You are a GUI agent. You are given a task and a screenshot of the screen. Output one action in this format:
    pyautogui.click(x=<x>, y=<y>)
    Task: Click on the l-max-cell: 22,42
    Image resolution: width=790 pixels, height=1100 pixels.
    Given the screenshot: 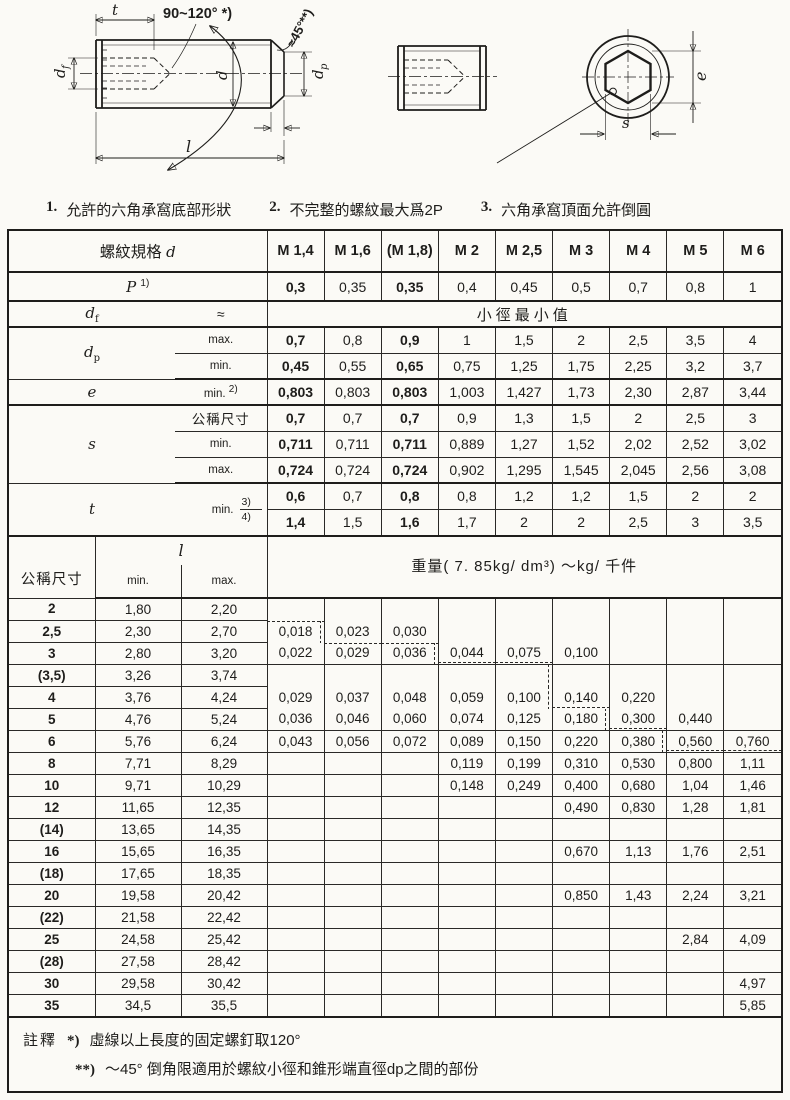 What is the action you would take?
    pyautogui.click(x=224, y=917)
    